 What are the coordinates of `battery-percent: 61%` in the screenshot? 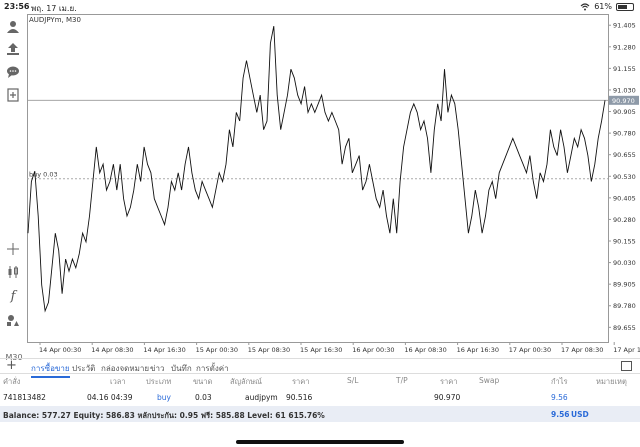 It's located at (603, 6).